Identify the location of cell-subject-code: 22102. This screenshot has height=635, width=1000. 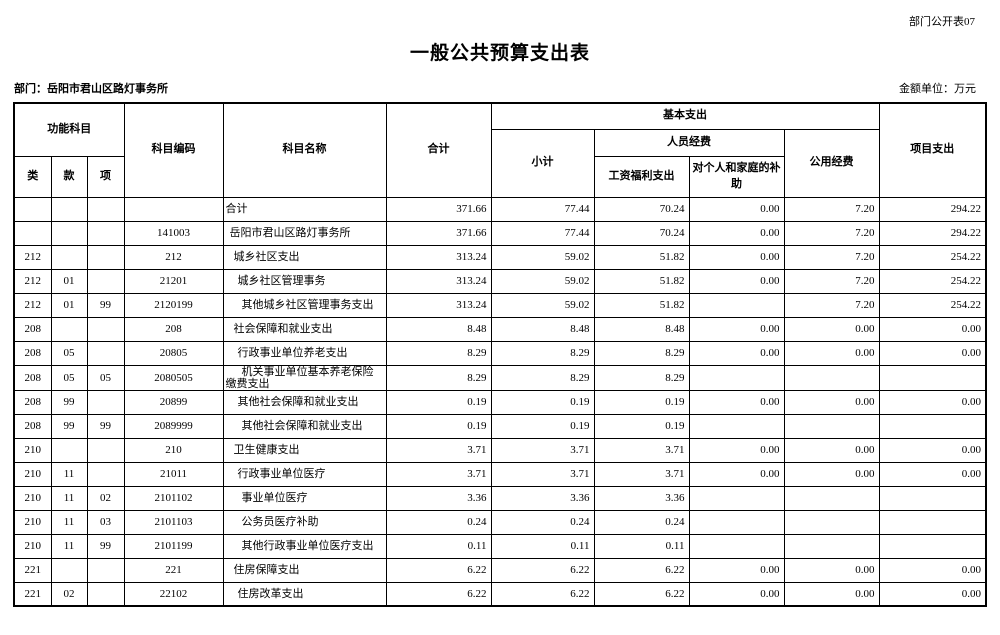
(173, 594).